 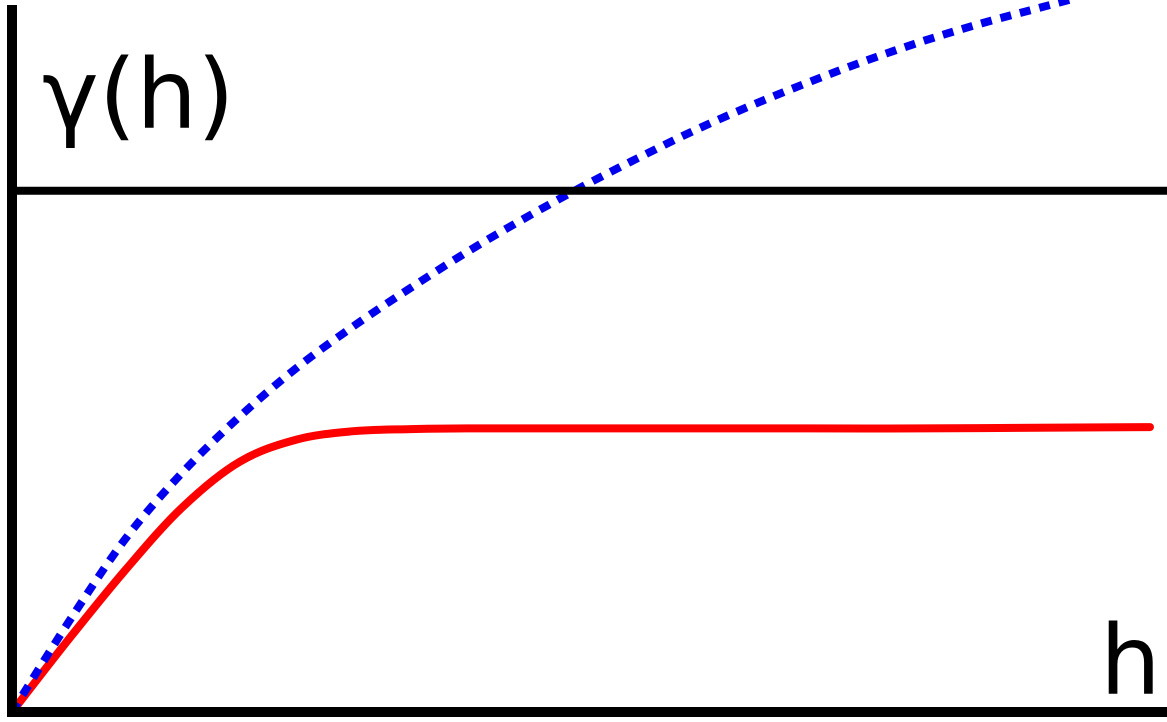 I want to click on x-axis-label: h, so click(x=1130, y=661).